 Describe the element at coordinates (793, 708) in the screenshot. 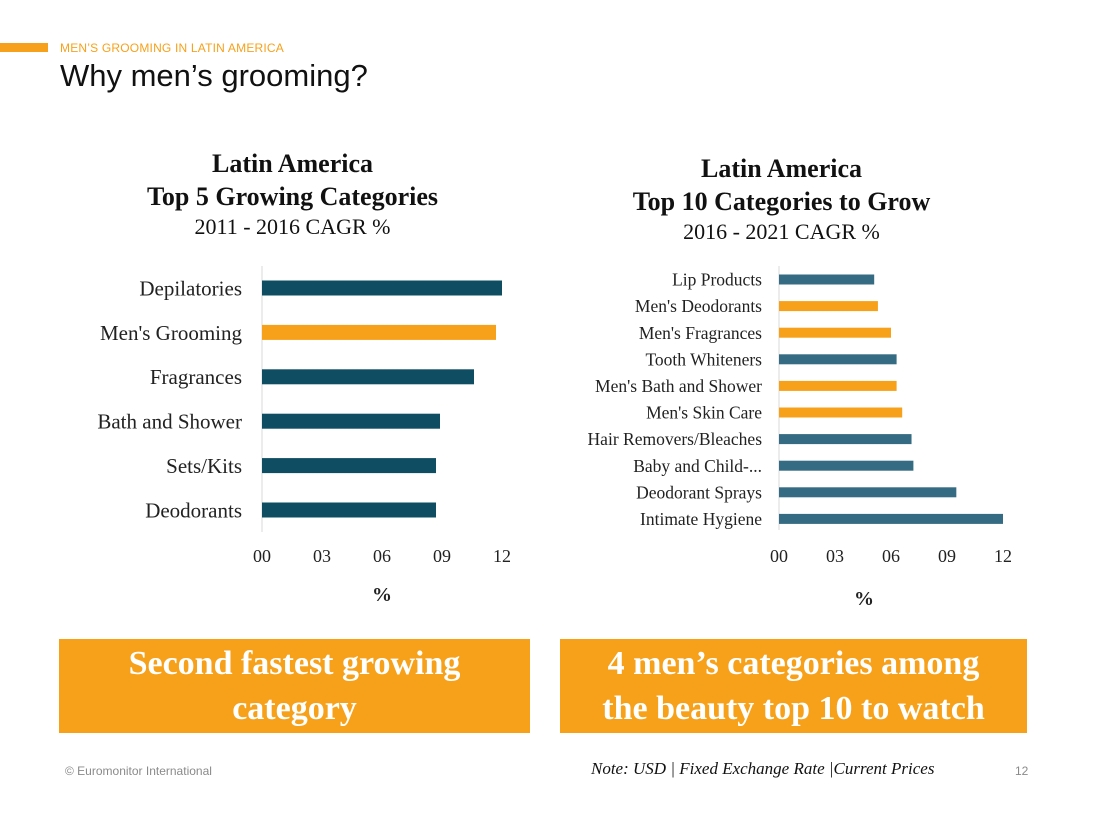

I see `right-callout-line-2: the beauty top 10 to watch` at that location.